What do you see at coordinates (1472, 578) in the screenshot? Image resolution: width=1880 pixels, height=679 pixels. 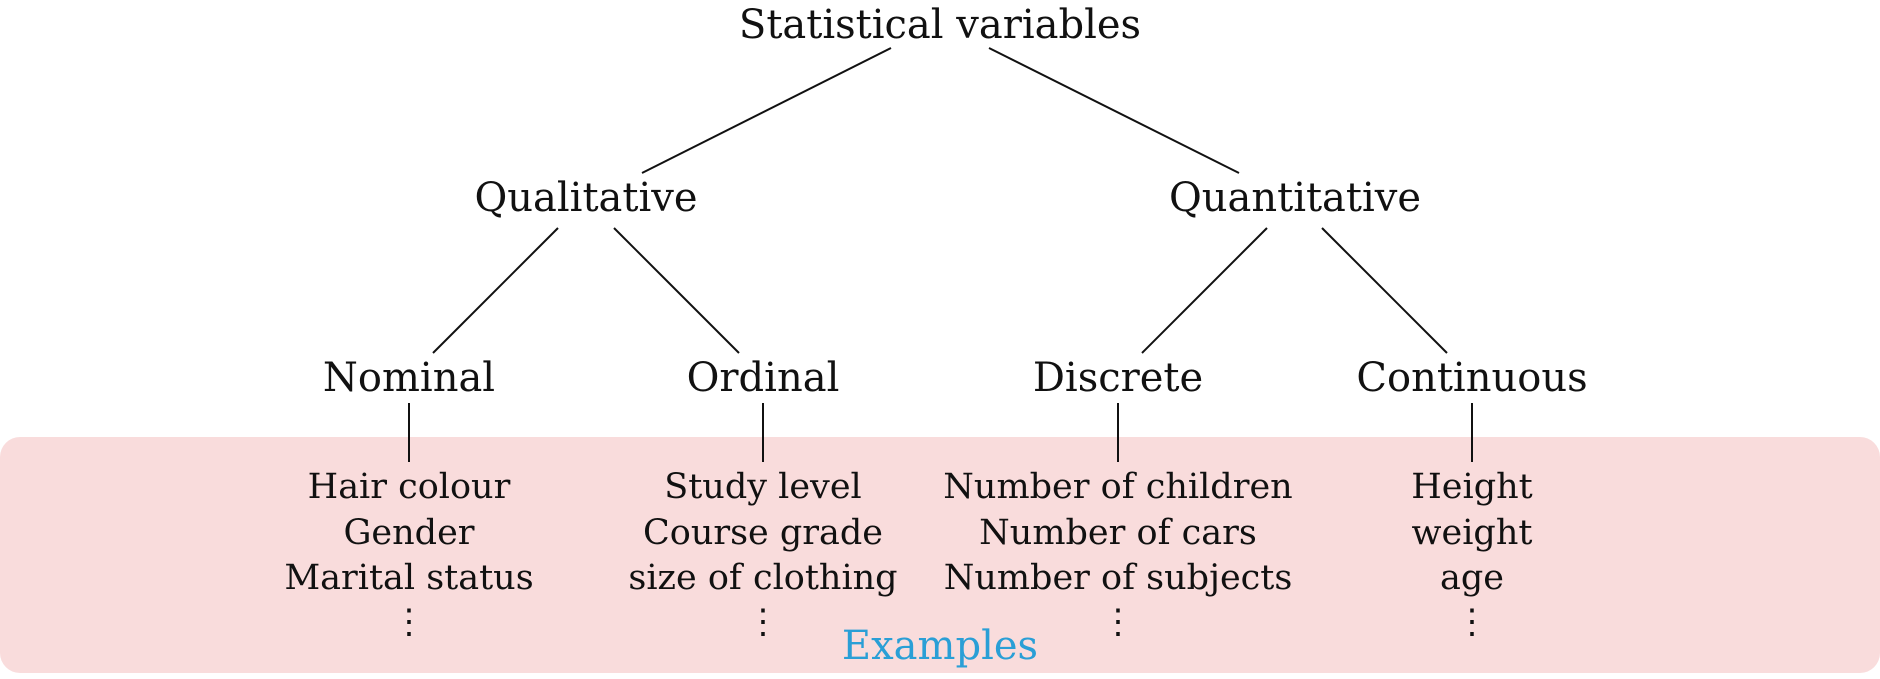 I see `example-continuous-3: age` at bounding box center [1472, 578].